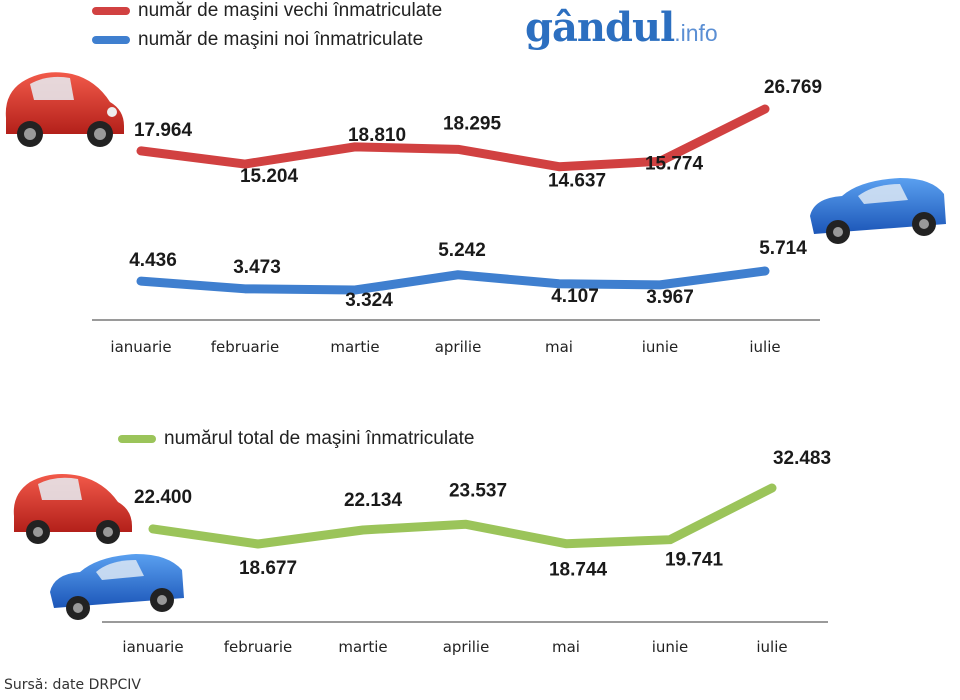  I want to click on logo: gândul.info, so click(621, 27).